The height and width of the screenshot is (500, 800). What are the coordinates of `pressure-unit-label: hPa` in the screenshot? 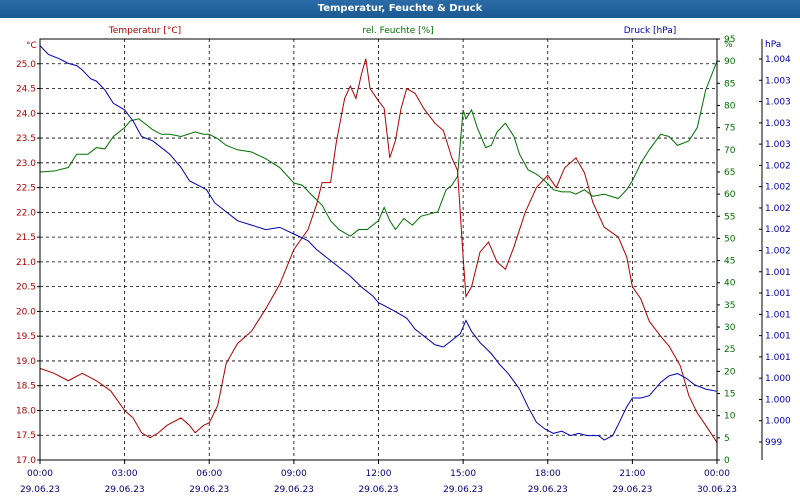 It's located at (773, 45).